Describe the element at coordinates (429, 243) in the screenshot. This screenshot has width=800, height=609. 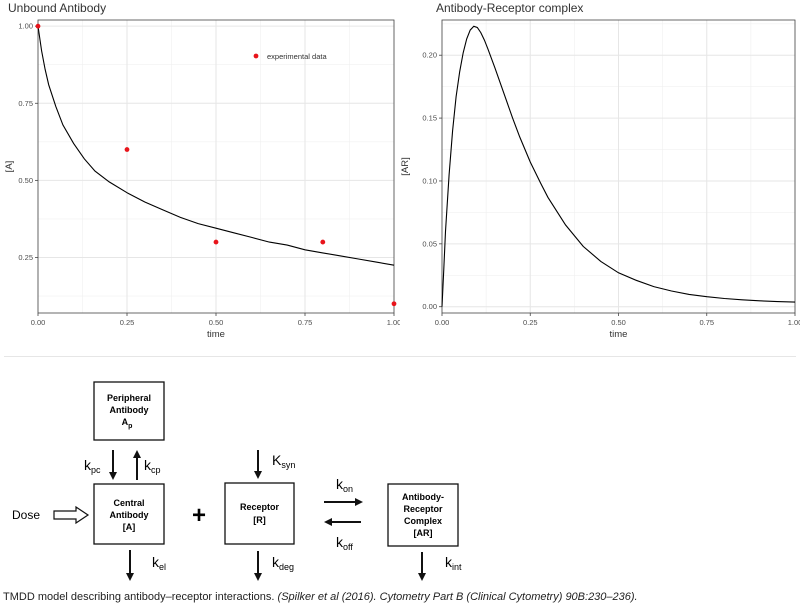
I see `y-tick-label: 0.05` at that location.